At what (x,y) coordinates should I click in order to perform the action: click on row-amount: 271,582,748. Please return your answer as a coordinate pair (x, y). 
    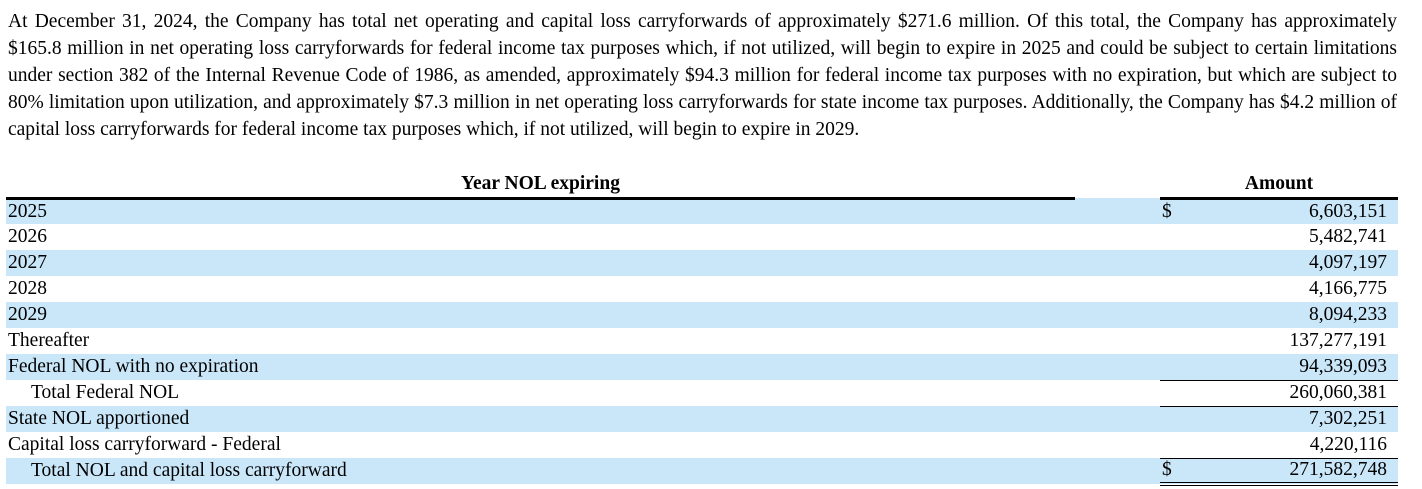
    Looking at the image, I should click on (1294, 472).